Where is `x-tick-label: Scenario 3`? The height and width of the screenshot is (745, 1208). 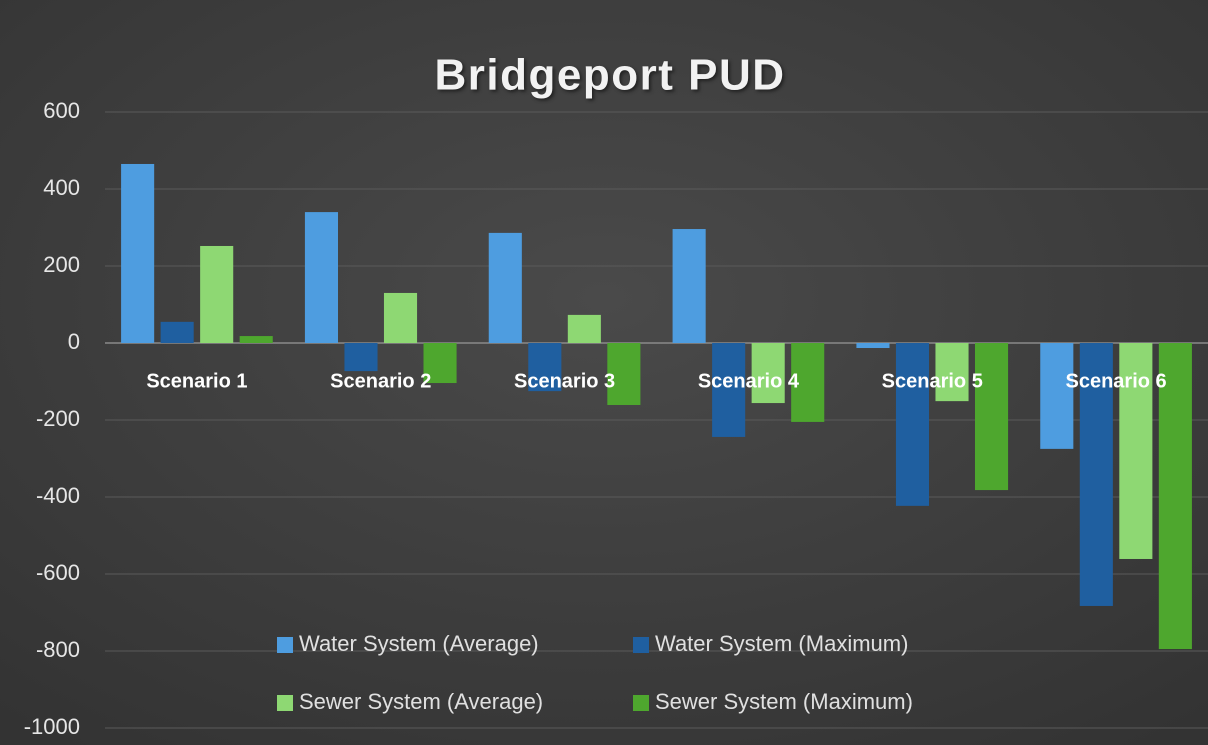 x-tick-label: Scenario 3 is located at coordinates (564, 381).